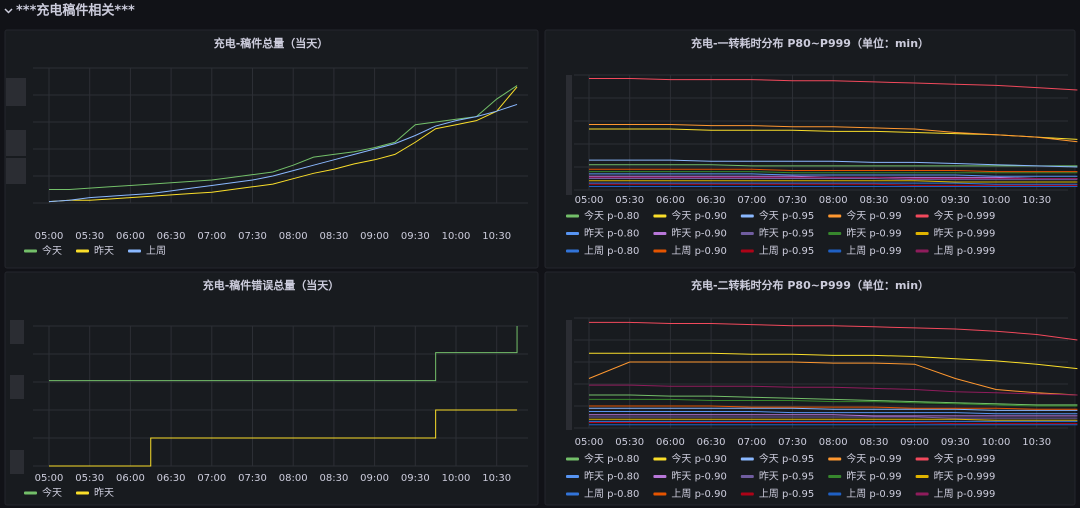 This screenshot has width=1080, height=508. Describe the element at coordinates (8, 11) in the screenshot. I see `collapse-icon` at that location.